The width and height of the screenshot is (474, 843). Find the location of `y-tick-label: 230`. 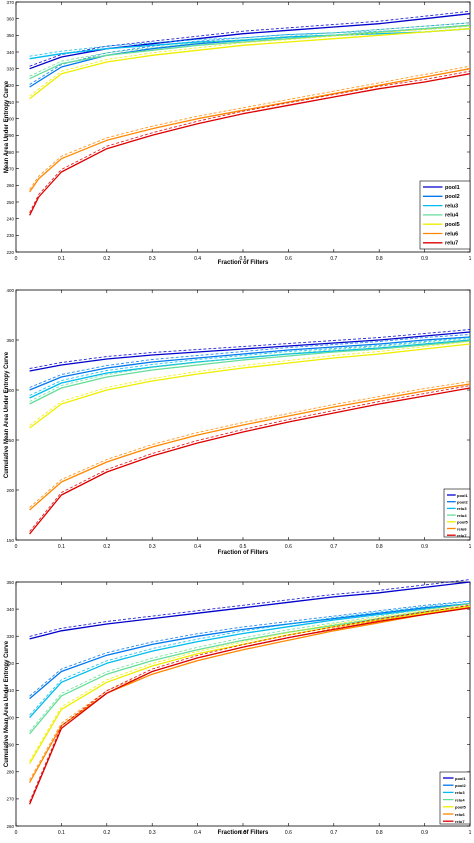

y-tick-label: 230 is located at coordinates (10, 235).